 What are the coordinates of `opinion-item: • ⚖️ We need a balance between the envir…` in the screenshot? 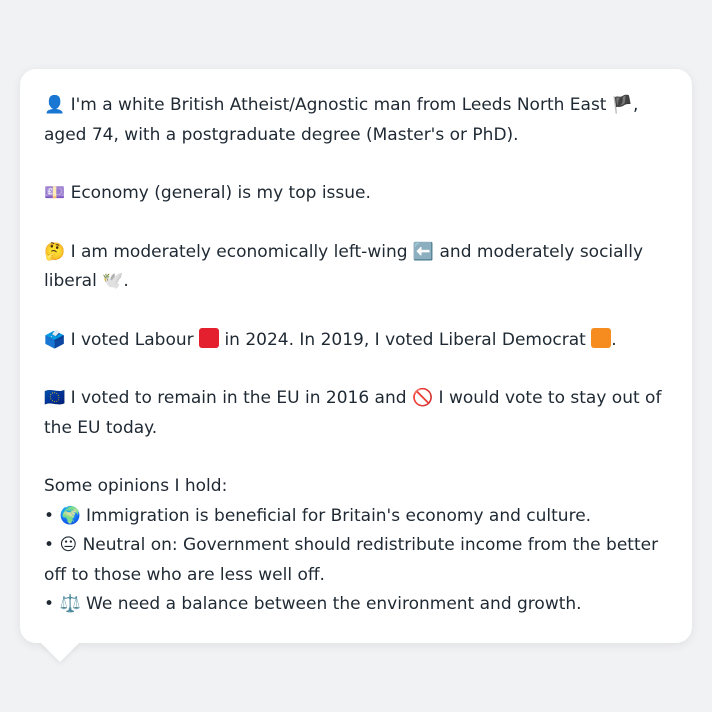 It's located at (356, 605).